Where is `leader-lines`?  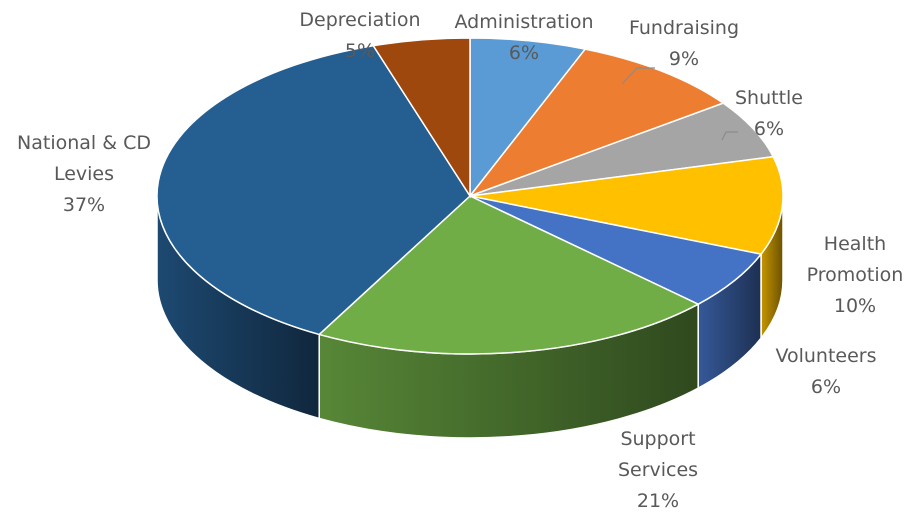
leader-lines is located at coordinates (679, 104).